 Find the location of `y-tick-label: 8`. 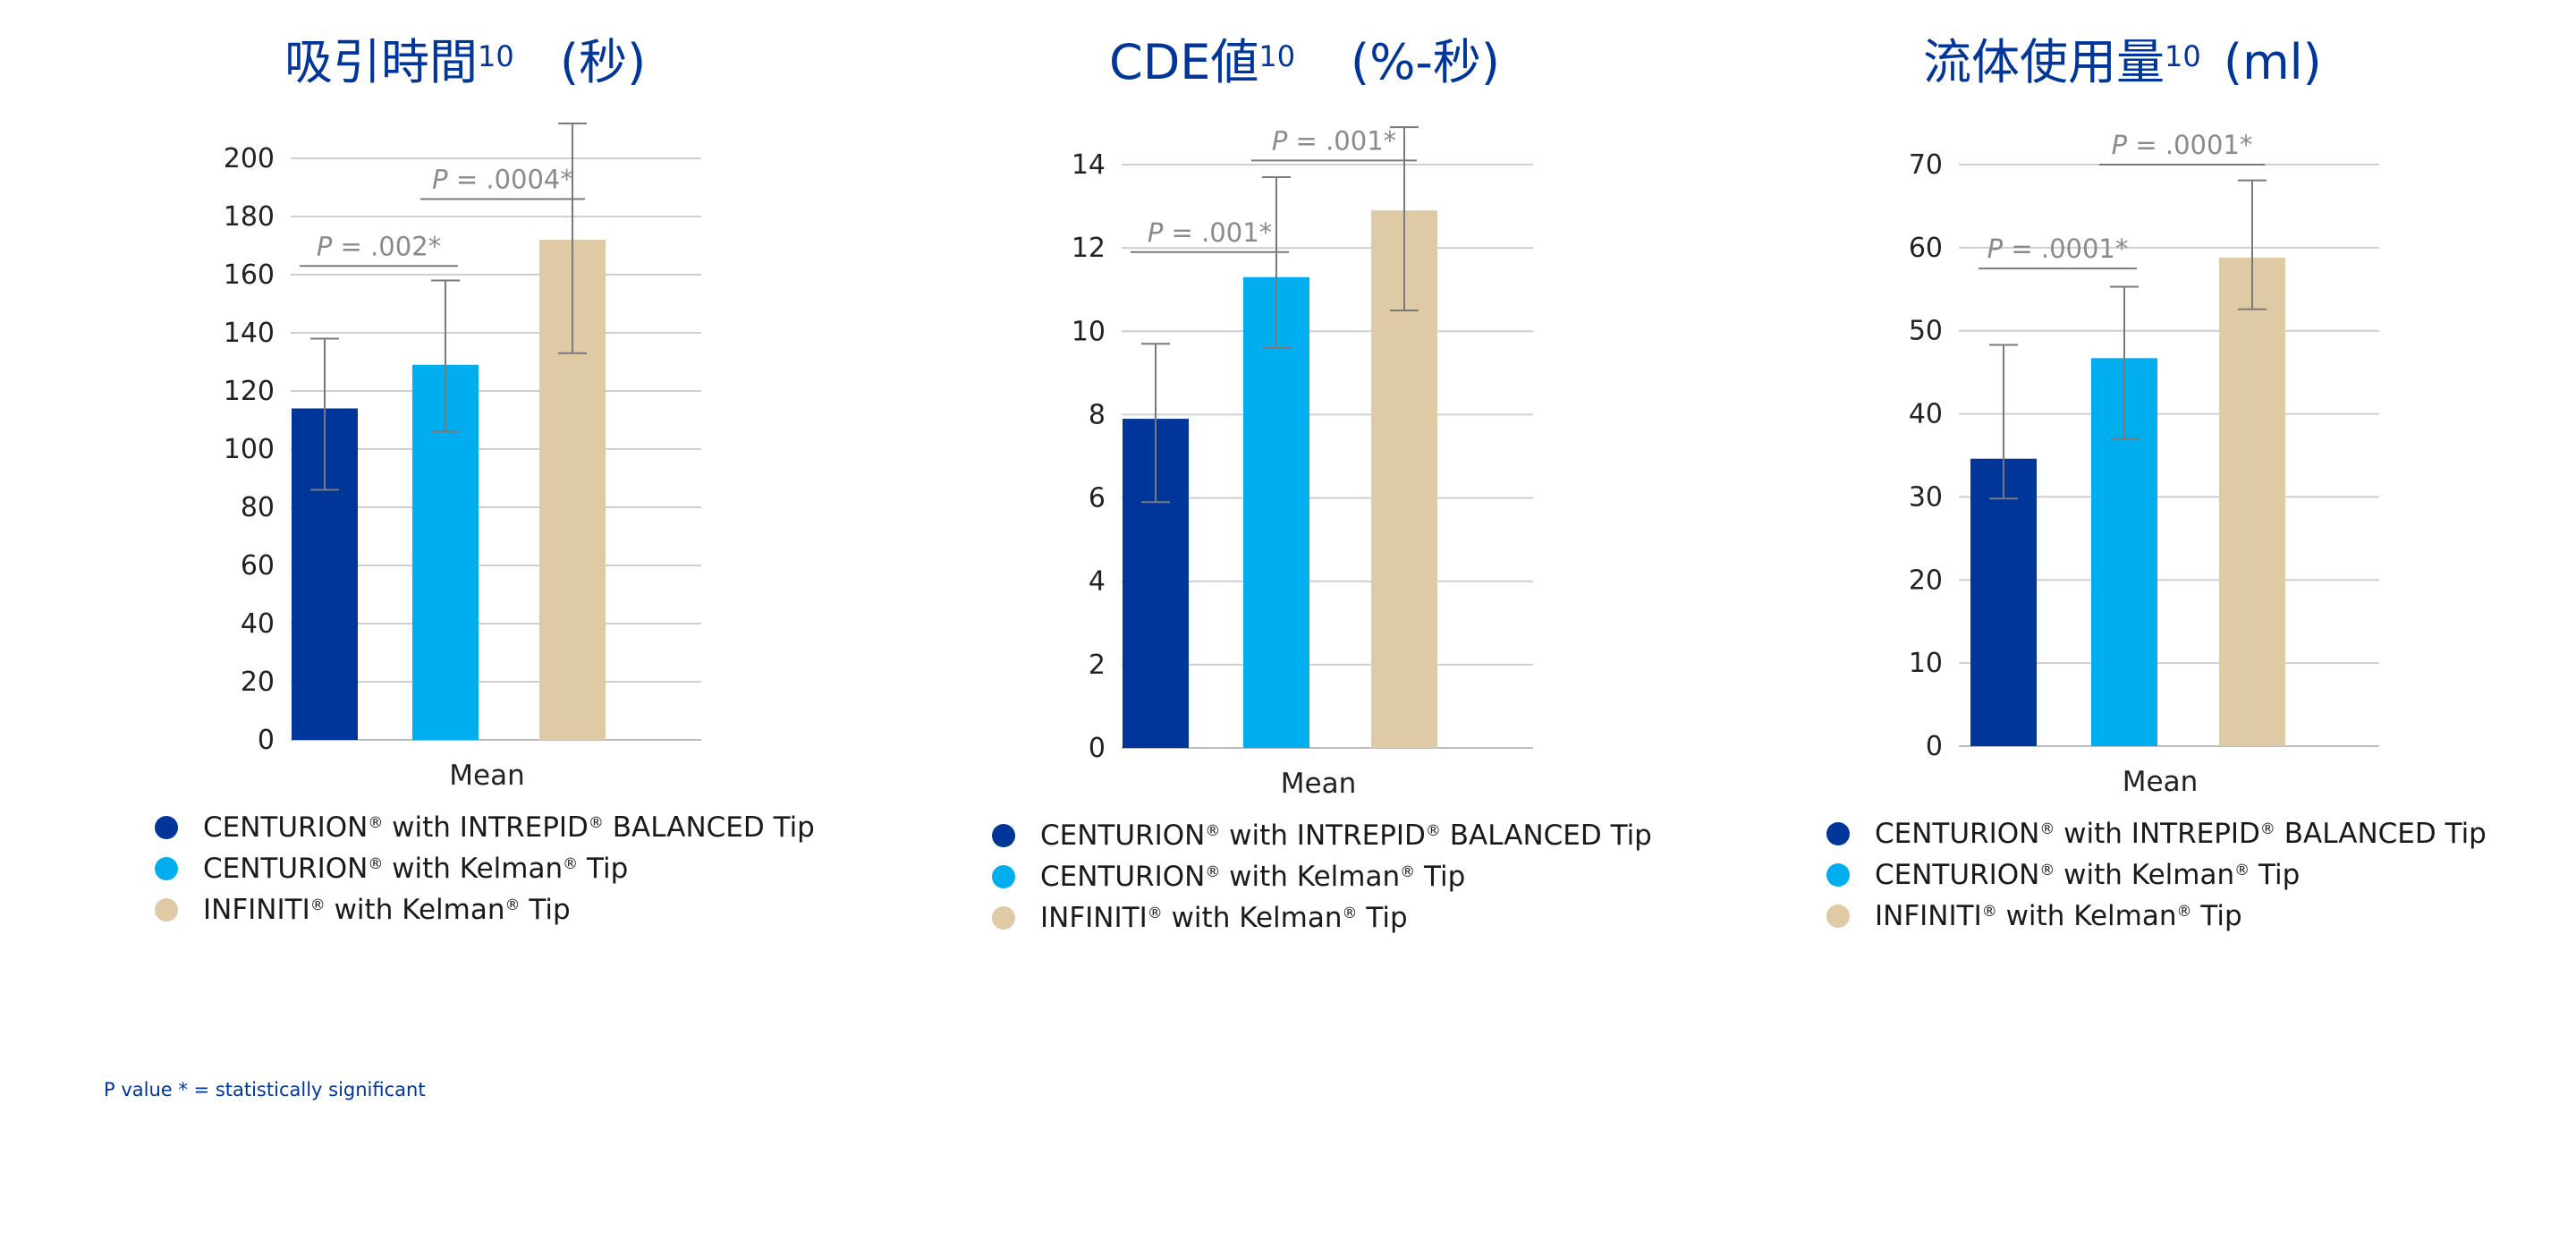

y-tick-label: 8 is located at coordinates (1097, 414).